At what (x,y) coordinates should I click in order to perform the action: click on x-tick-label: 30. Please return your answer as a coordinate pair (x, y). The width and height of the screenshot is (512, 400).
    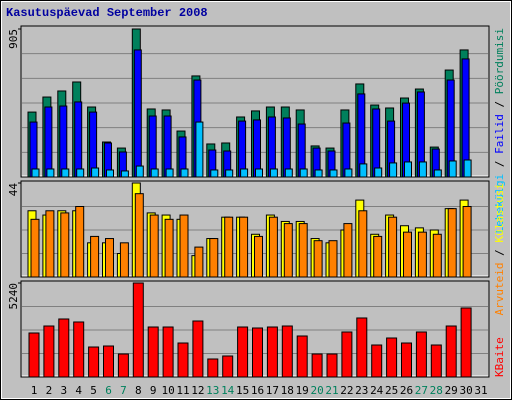
    Looking at the image, I should click on (465, 390).